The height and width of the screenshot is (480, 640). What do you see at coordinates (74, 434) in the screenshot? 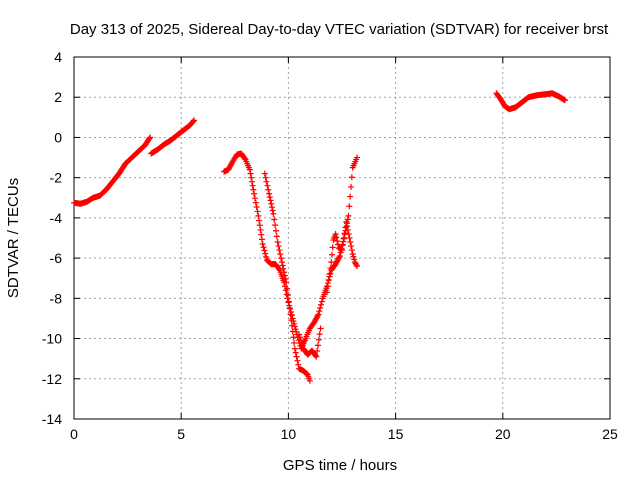
I see `x-tick-label: 0` at bounding box center [74, 434].